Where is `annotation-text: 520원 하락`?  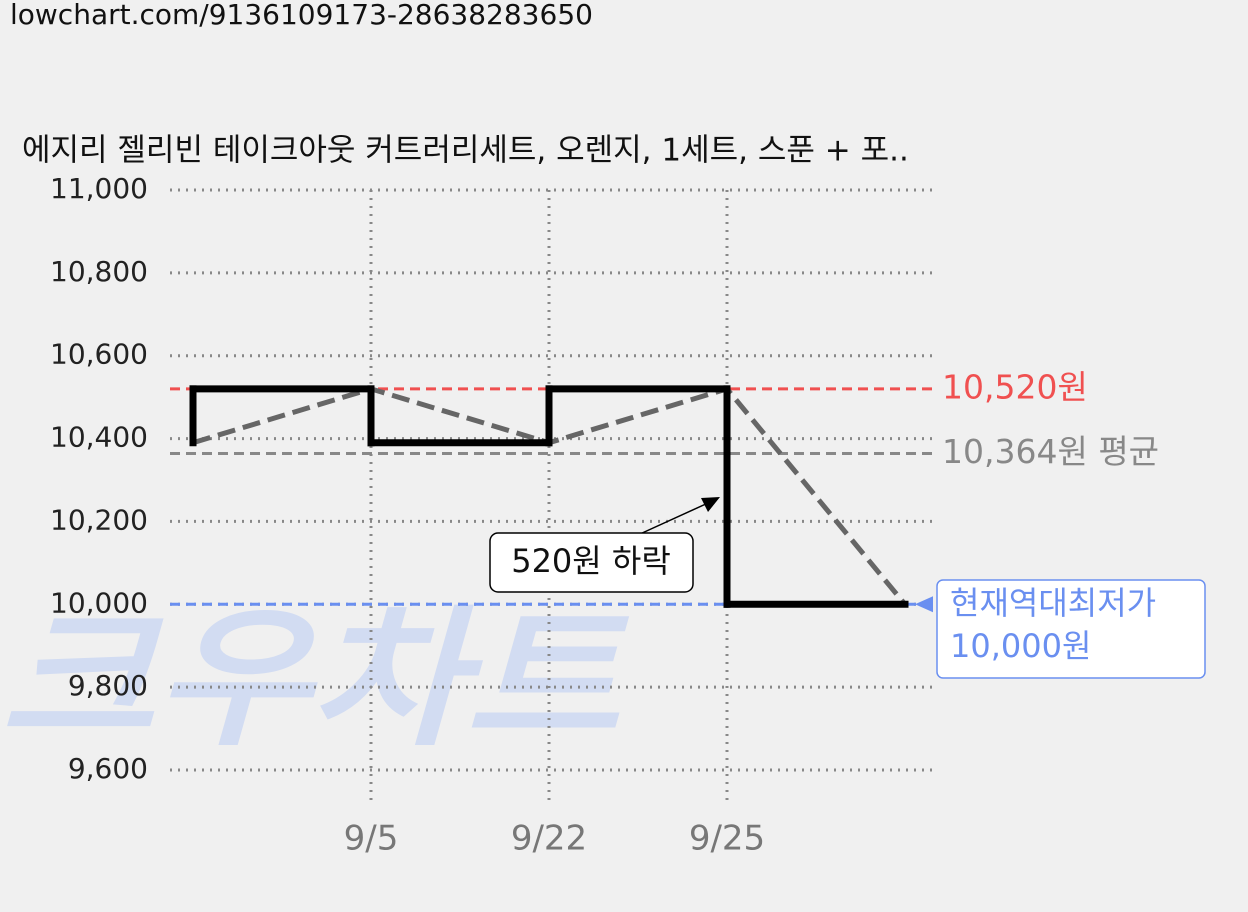 annotation-text: 520원 하락 is located at coordinates (591, 561).